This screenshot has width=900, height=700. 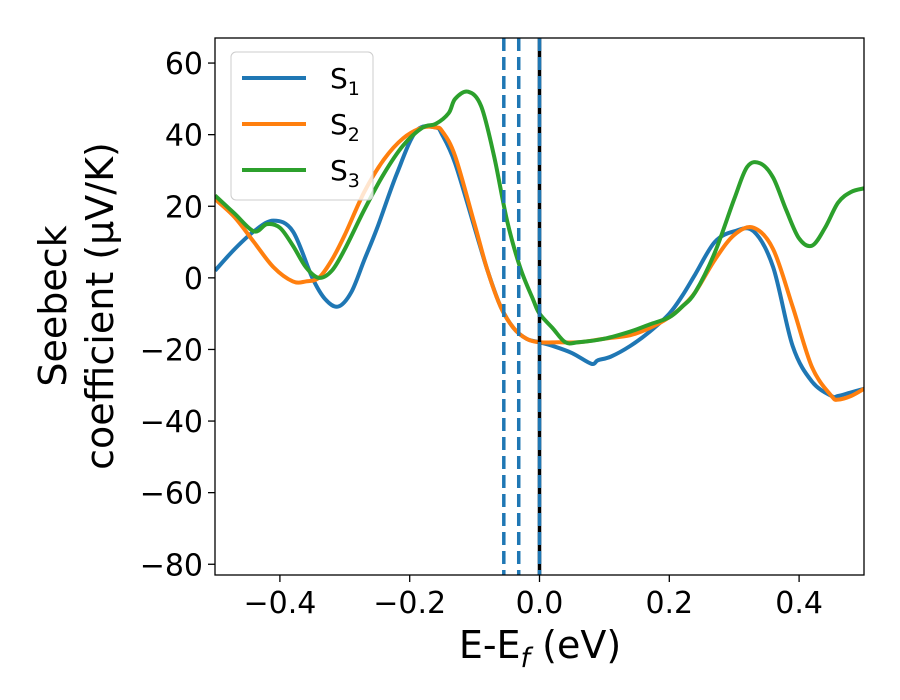 What do you see at coordinates (279, 603) in the screenshot?
I see `x-tick-label: −0.4` at bounding box center [279, 603].